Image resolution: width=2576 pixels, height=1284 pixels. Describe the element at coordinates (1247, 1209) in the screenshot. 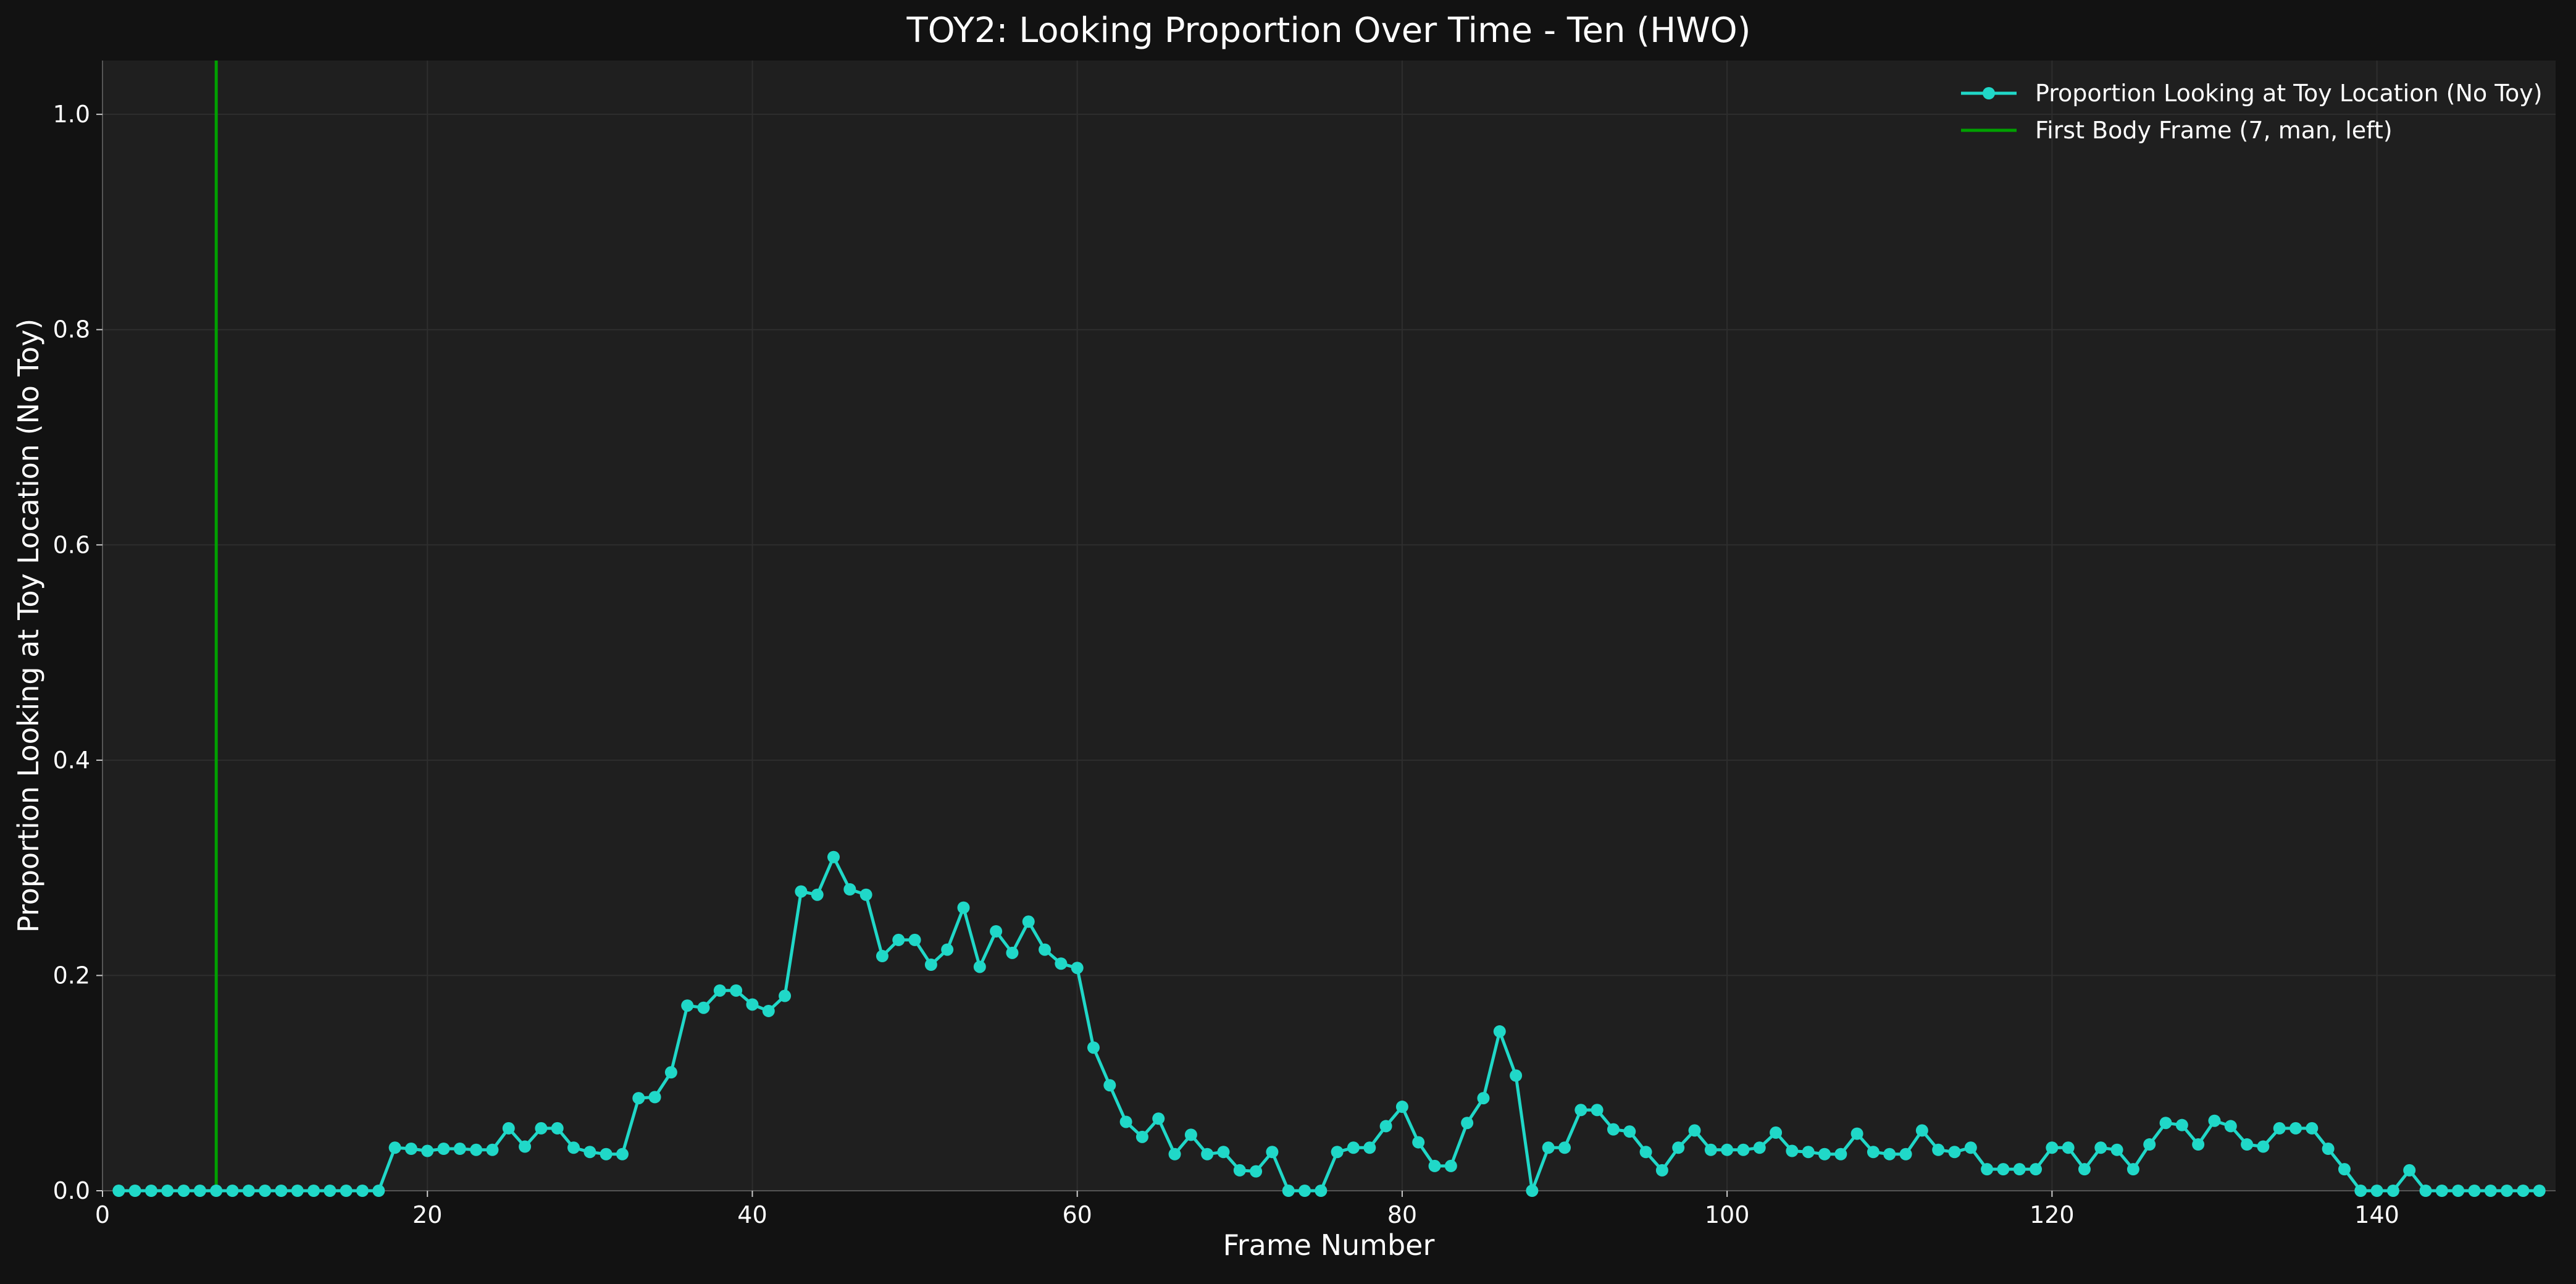

I see `x-tick-labels: 0 20 40 60 80 100 120 140` at that location.